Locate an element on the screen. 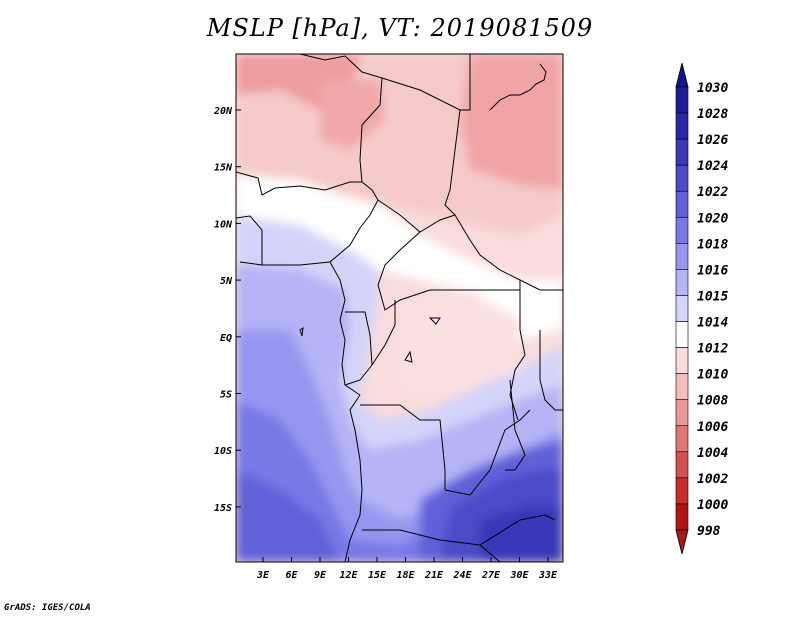 The height and width of the screenshot is (618, 800). colorbar-label: 1020 is located at coordinates (712, 218).